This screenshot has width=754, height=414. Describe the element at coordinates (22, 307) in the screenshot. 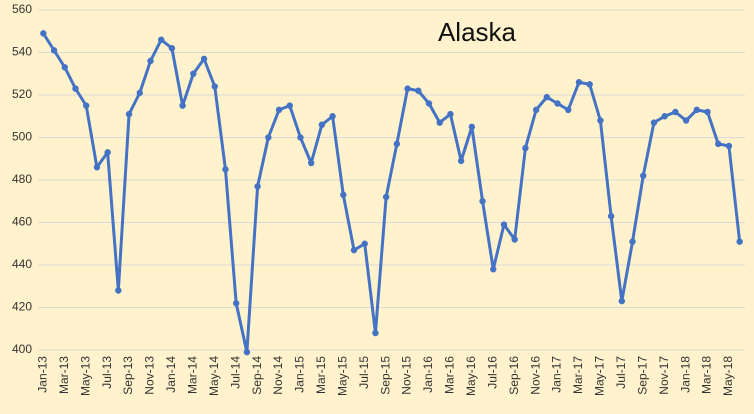

I see `y-tick-label: 420` at that location.